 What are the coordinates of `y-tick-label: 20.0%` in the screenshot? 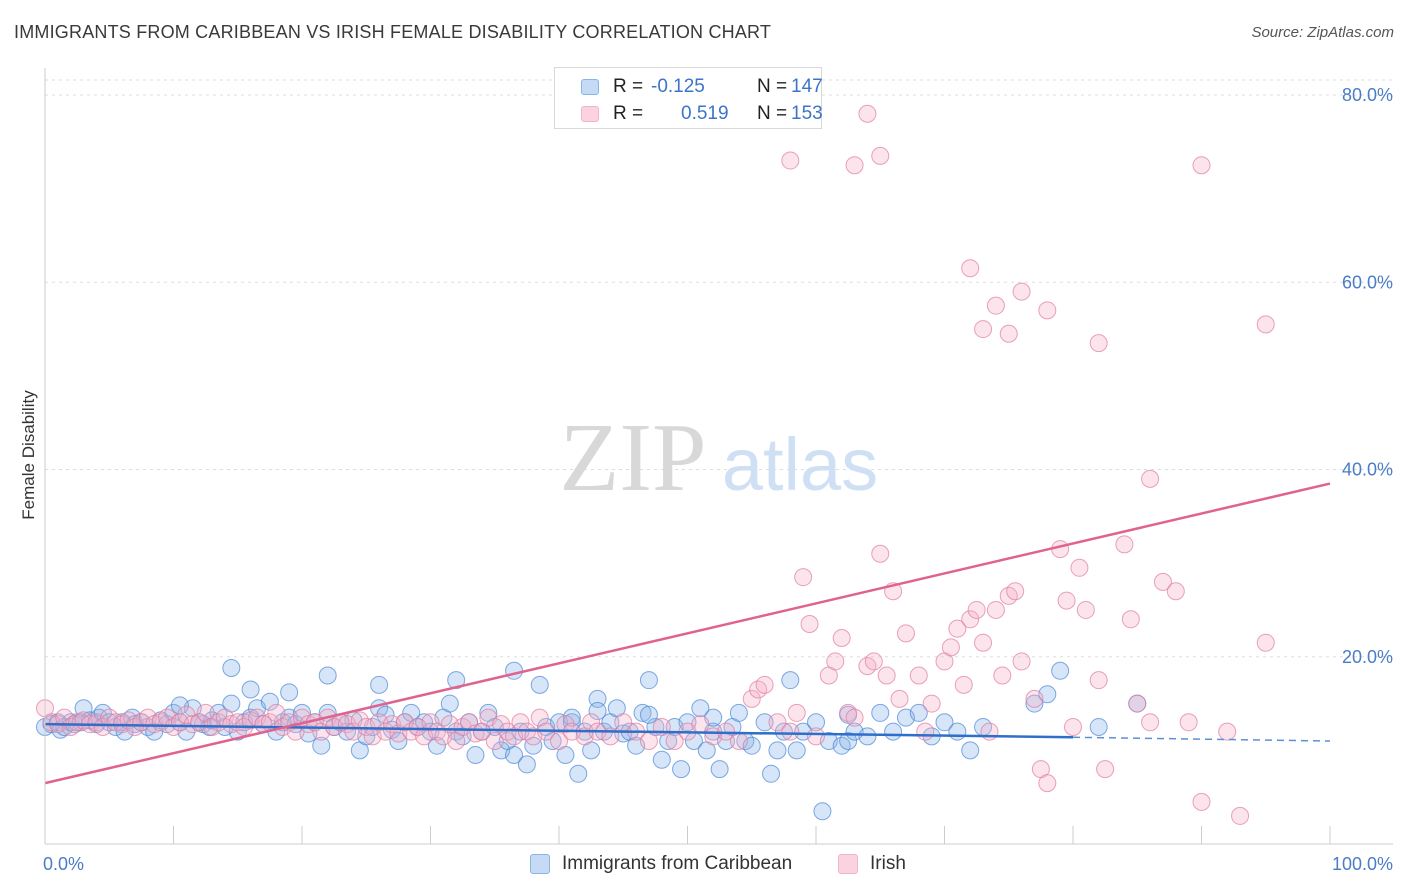 It's located at (1367, 657).